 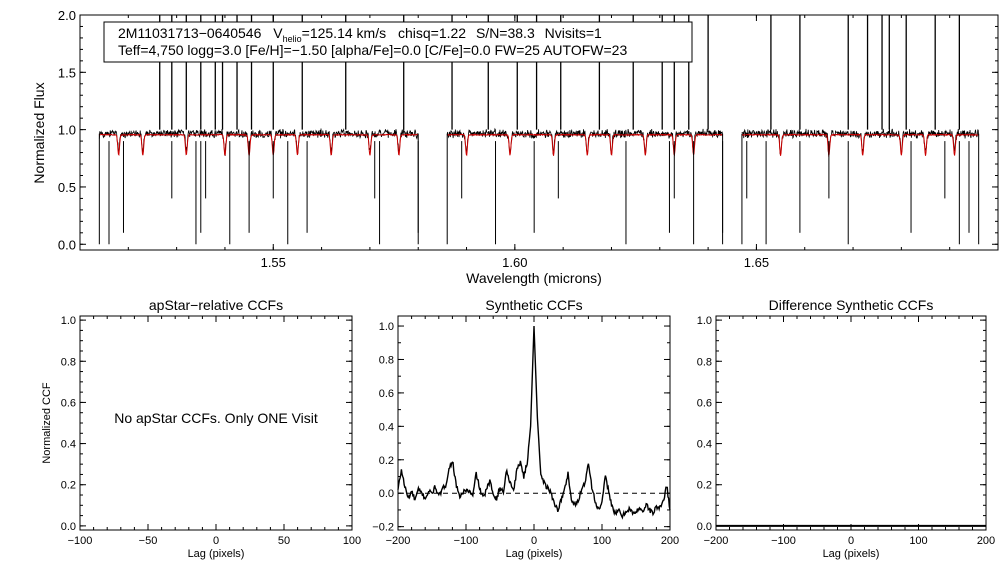 I want to click on vhelio-sub: helio, so click(x=292, y=39).